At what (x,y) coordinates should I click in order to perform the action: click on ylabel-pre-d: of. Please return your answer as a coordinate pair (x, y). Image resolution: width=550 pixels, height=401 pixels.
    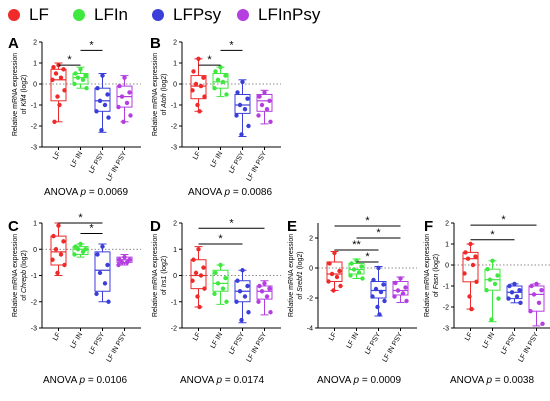
    Looking at the image, I should click on (164, 291).